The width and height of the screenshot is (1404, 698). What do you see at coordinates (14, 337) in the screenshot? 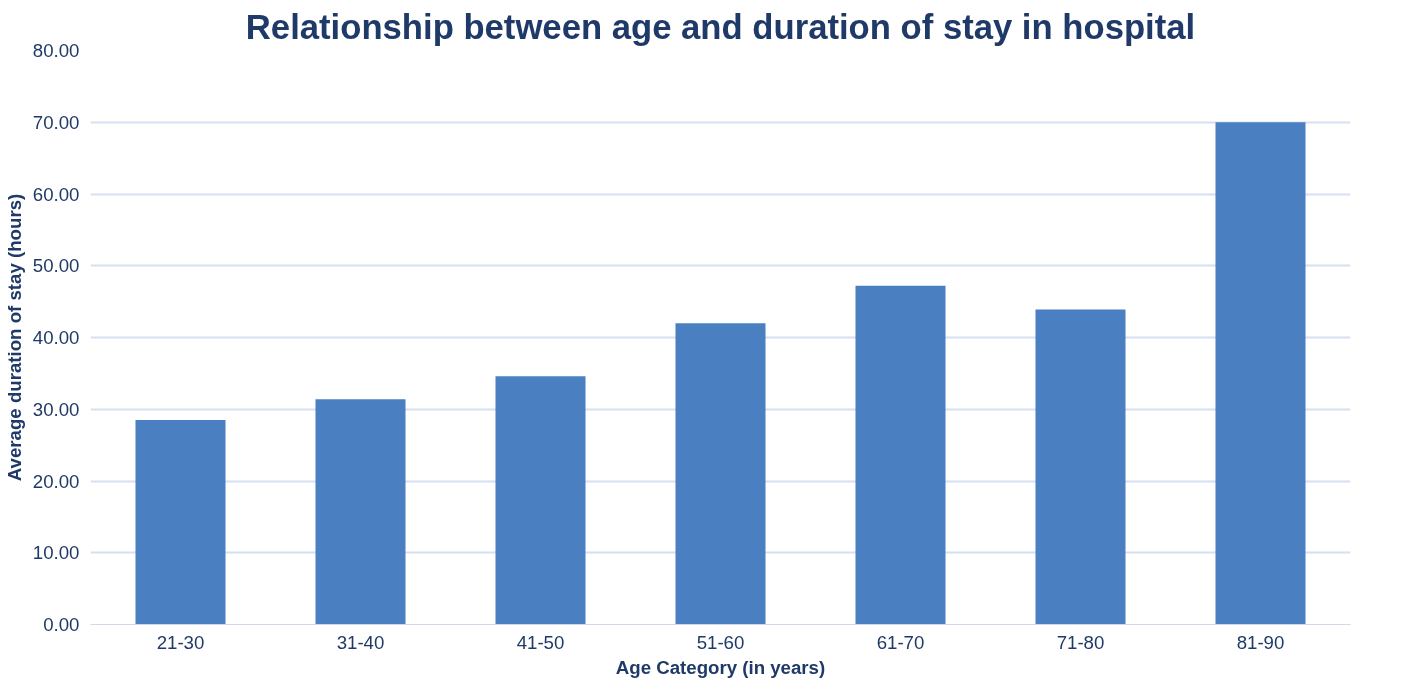
I see `y-axis-title: Average duration of stay (hours)` at bounding box center [14, 337].